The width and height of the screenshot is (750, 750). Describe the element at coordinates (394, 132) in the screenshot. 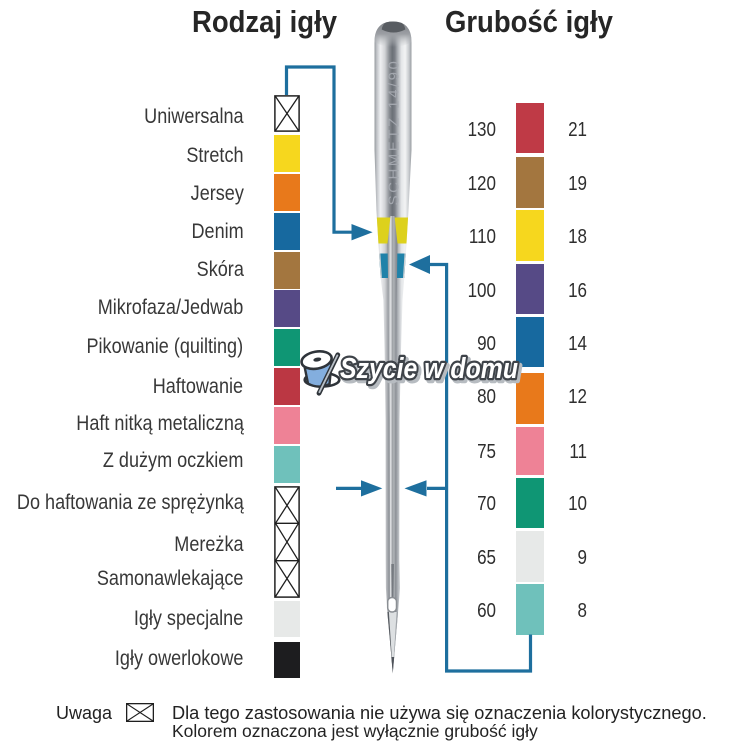

I see `svg-text: SCHMETZ 14/90` at that location.